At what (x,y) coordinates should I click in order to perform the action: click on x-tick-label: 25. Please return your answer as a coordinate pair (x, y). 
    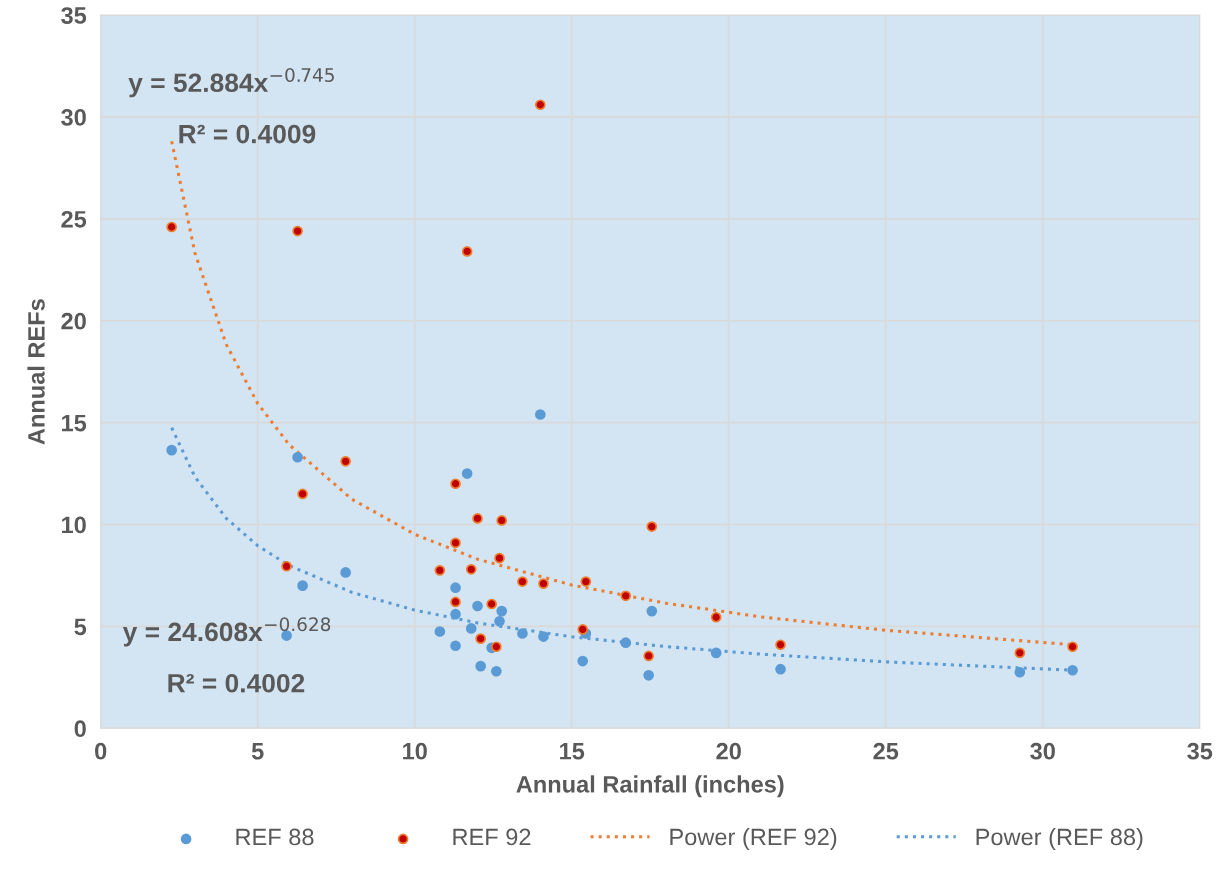
    Looking at the image, I should click on (886, 751).